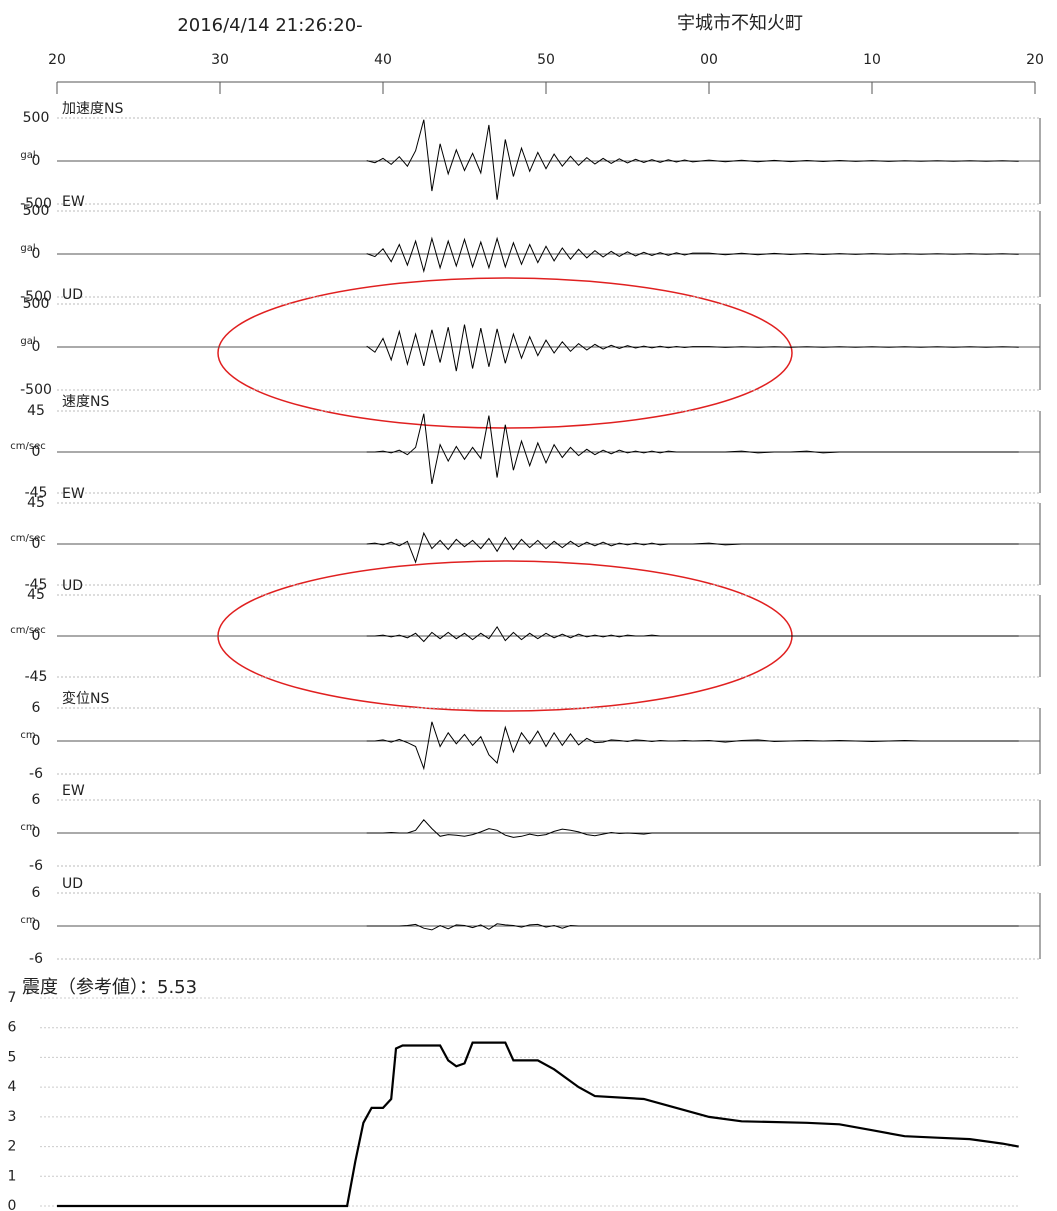  I want to click on title-text: 震度（参考値）：, so click(89, 987).